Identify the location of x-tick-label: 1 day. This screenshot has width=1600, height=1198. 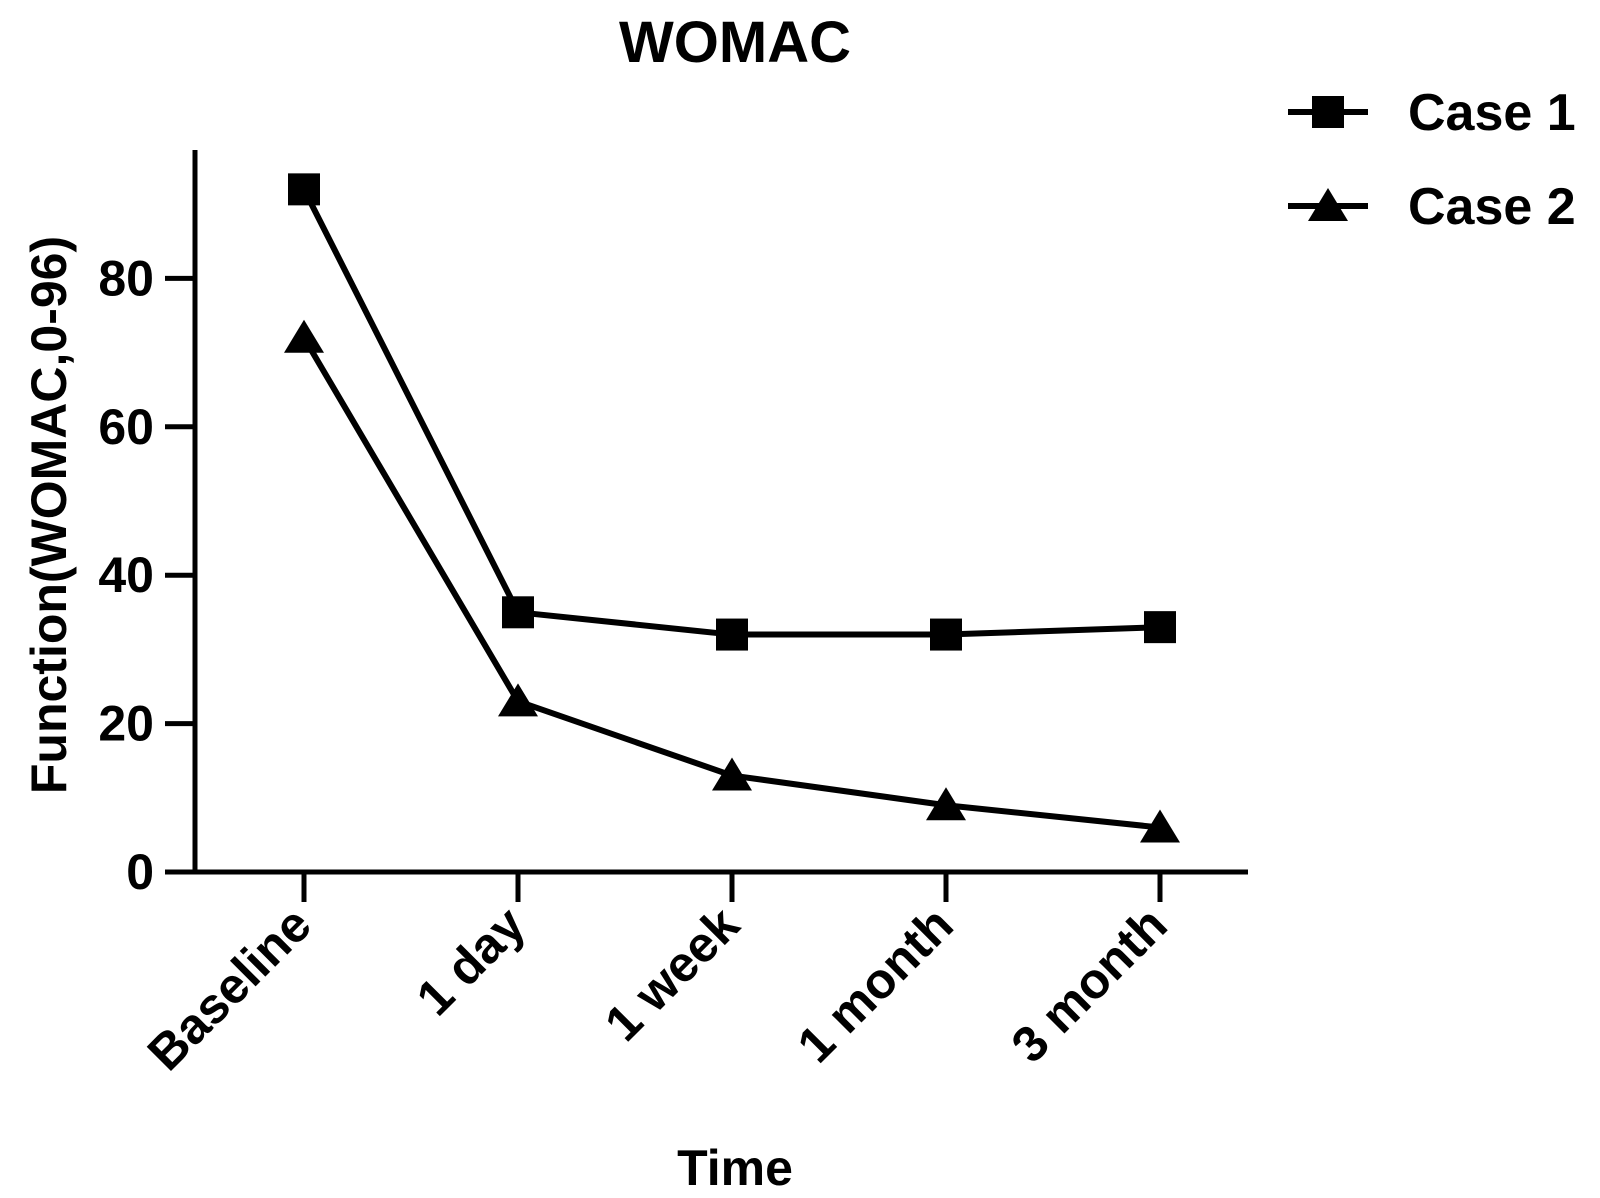
(471, 961).